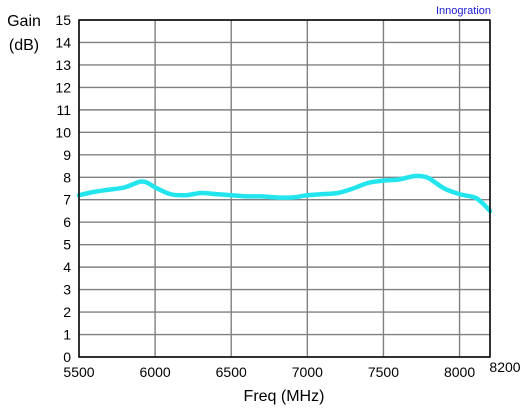 The width and height of the screenshot is (523, 411). I want to click on series-group, so click(284, 193).